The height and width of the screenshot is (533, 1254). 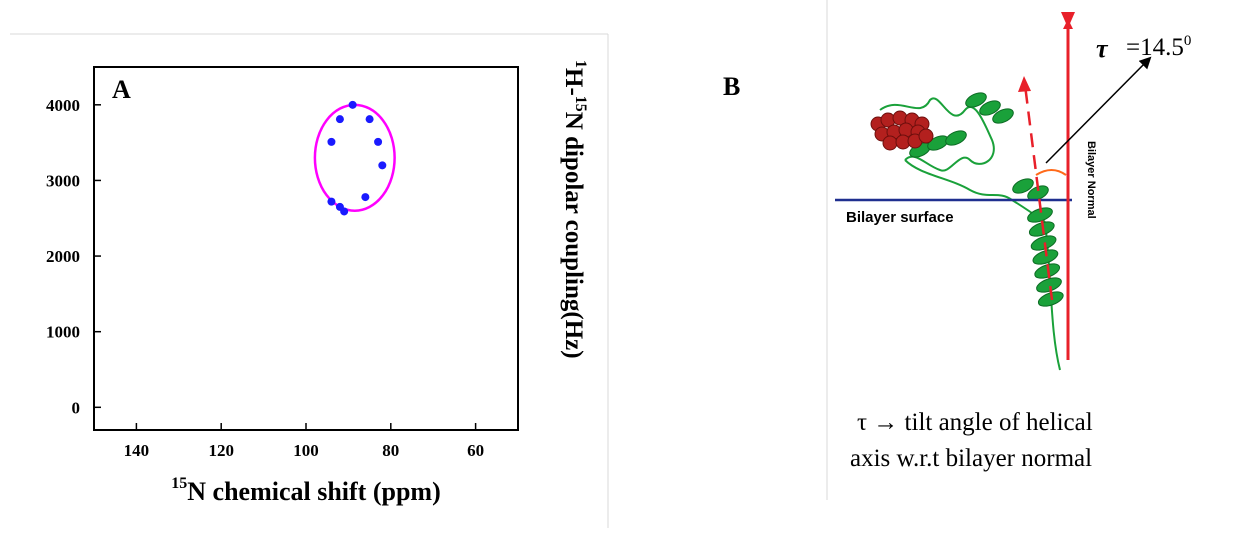 I want to click on x-tick-label: 80, so click(x=390, y=450).